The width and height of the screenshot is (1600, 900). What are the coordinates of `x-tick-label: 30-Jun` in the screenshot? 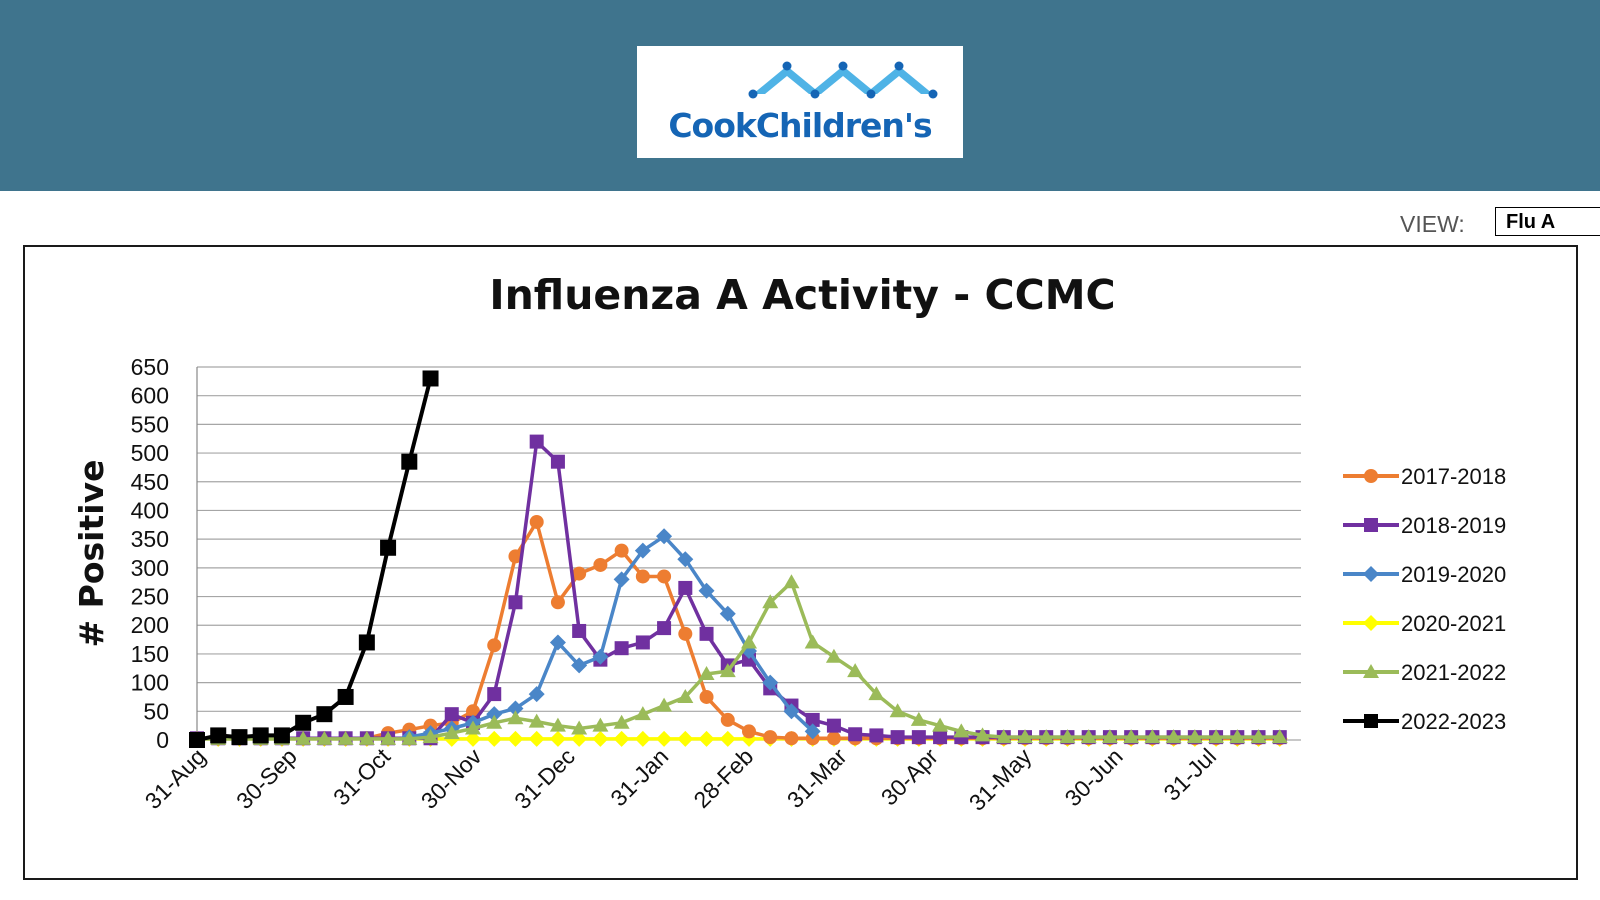 It's located at (1094, 777).